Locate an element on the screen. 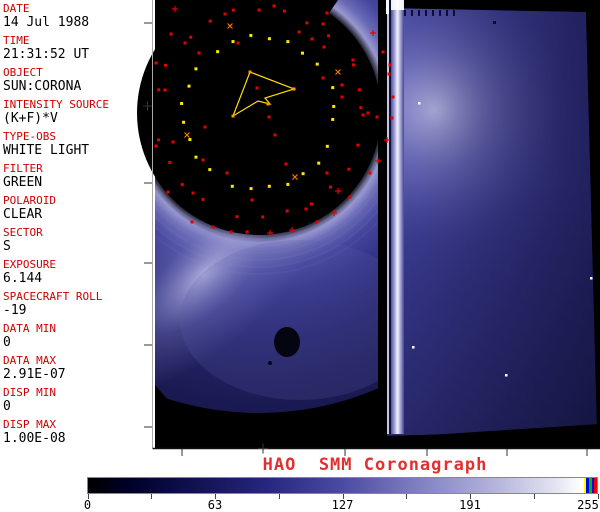 The height and width of the screenshot is (512, 600). field-value: WHITE LIGHT is located at coordinates (46, 150).